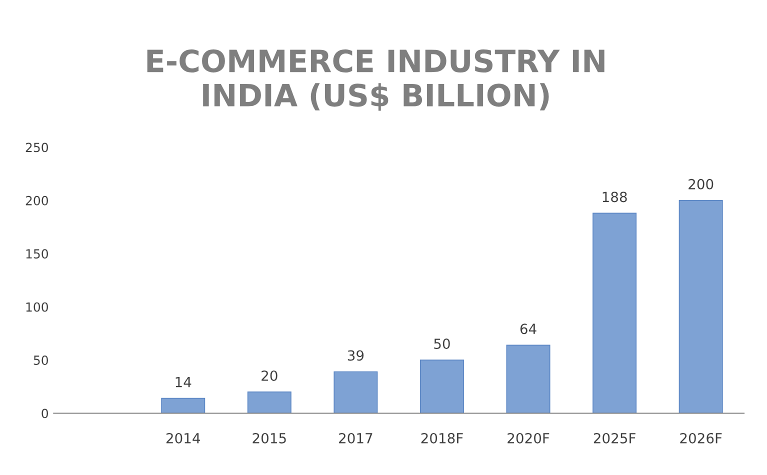 This screenshot has height=475, width=767. What do you see at coordinates (270, 375) in the screenshot?
I see `data-label: 20` at bounding box center [270, 375].